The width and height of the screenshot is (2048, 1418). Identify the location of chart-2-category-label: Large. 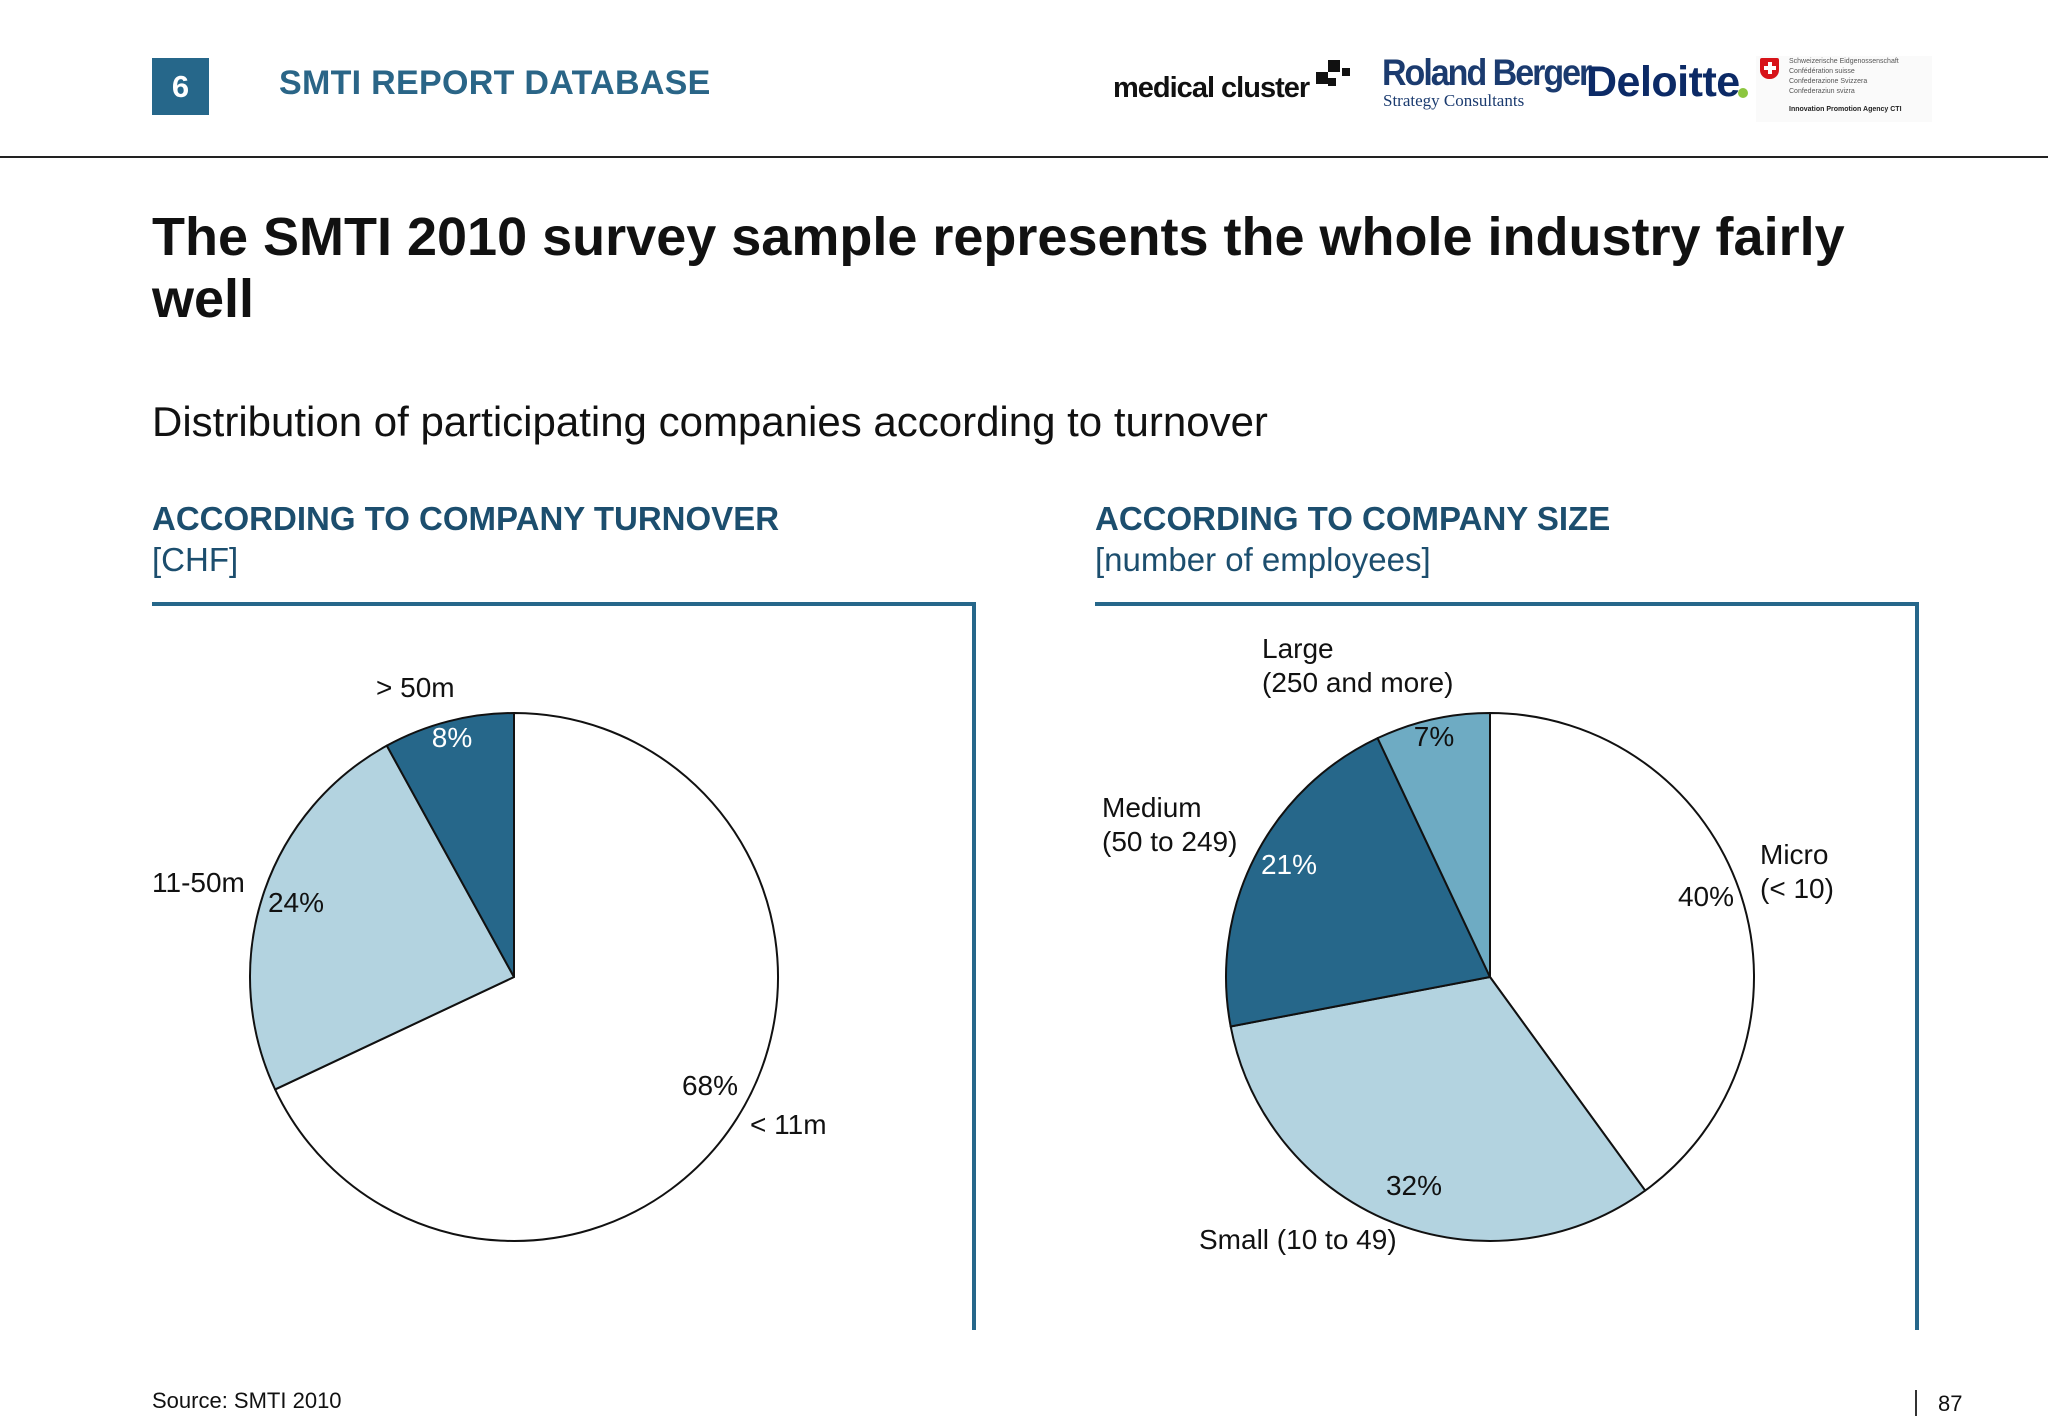
(1298, 648).